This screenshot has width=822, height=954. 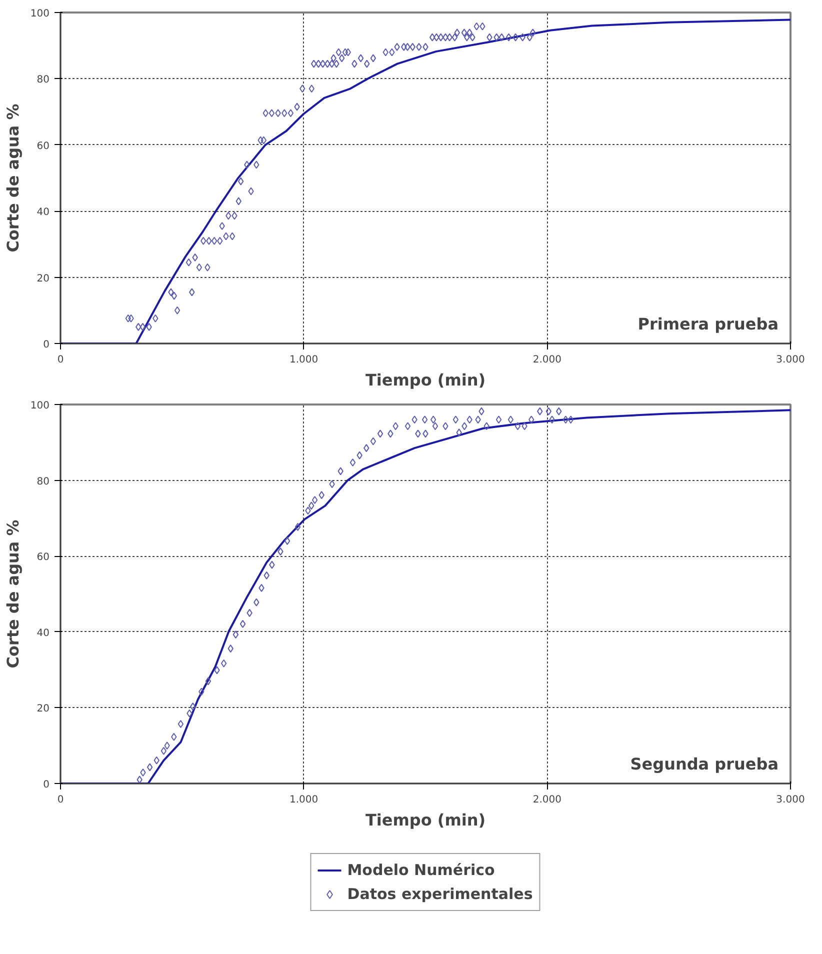 I want to click on legend-label: Modelo Numérico, so click(x=421, y=870).